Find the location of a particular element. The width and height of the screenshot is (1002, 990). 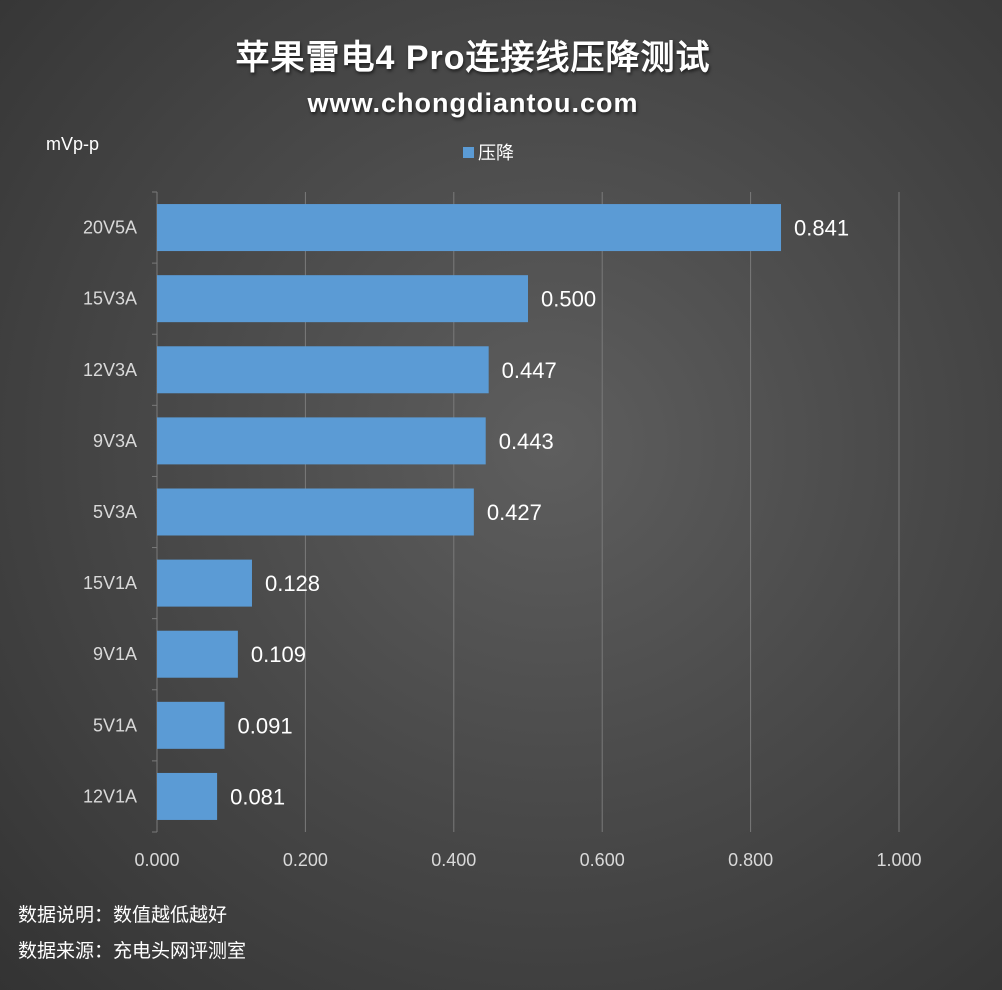

category-label: 15V3A is located at coordinates (110, 299).